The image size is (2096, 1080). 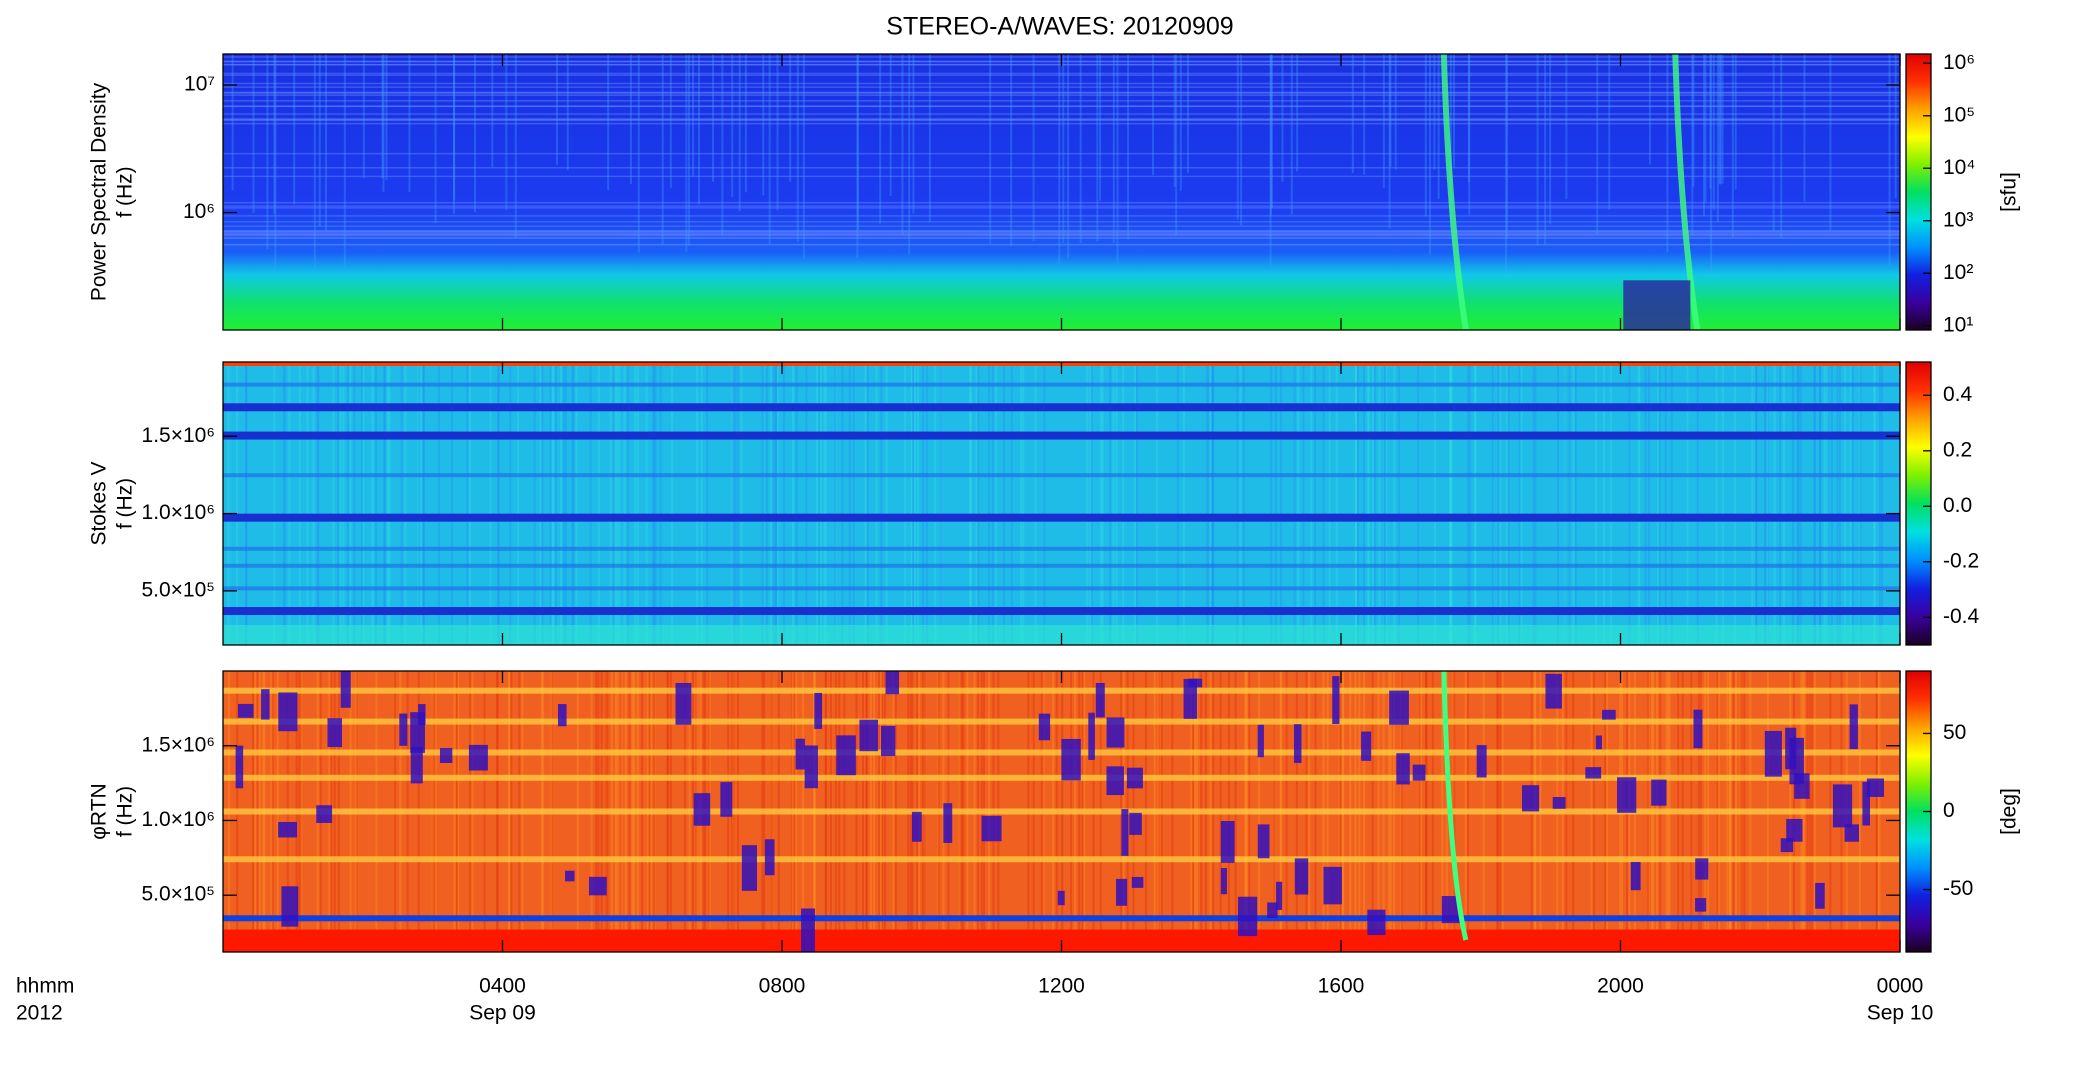 What do you see at coordinates (1918, 192) in the screenshot?
I see `colorbar` at bounding box center [1918, 192].